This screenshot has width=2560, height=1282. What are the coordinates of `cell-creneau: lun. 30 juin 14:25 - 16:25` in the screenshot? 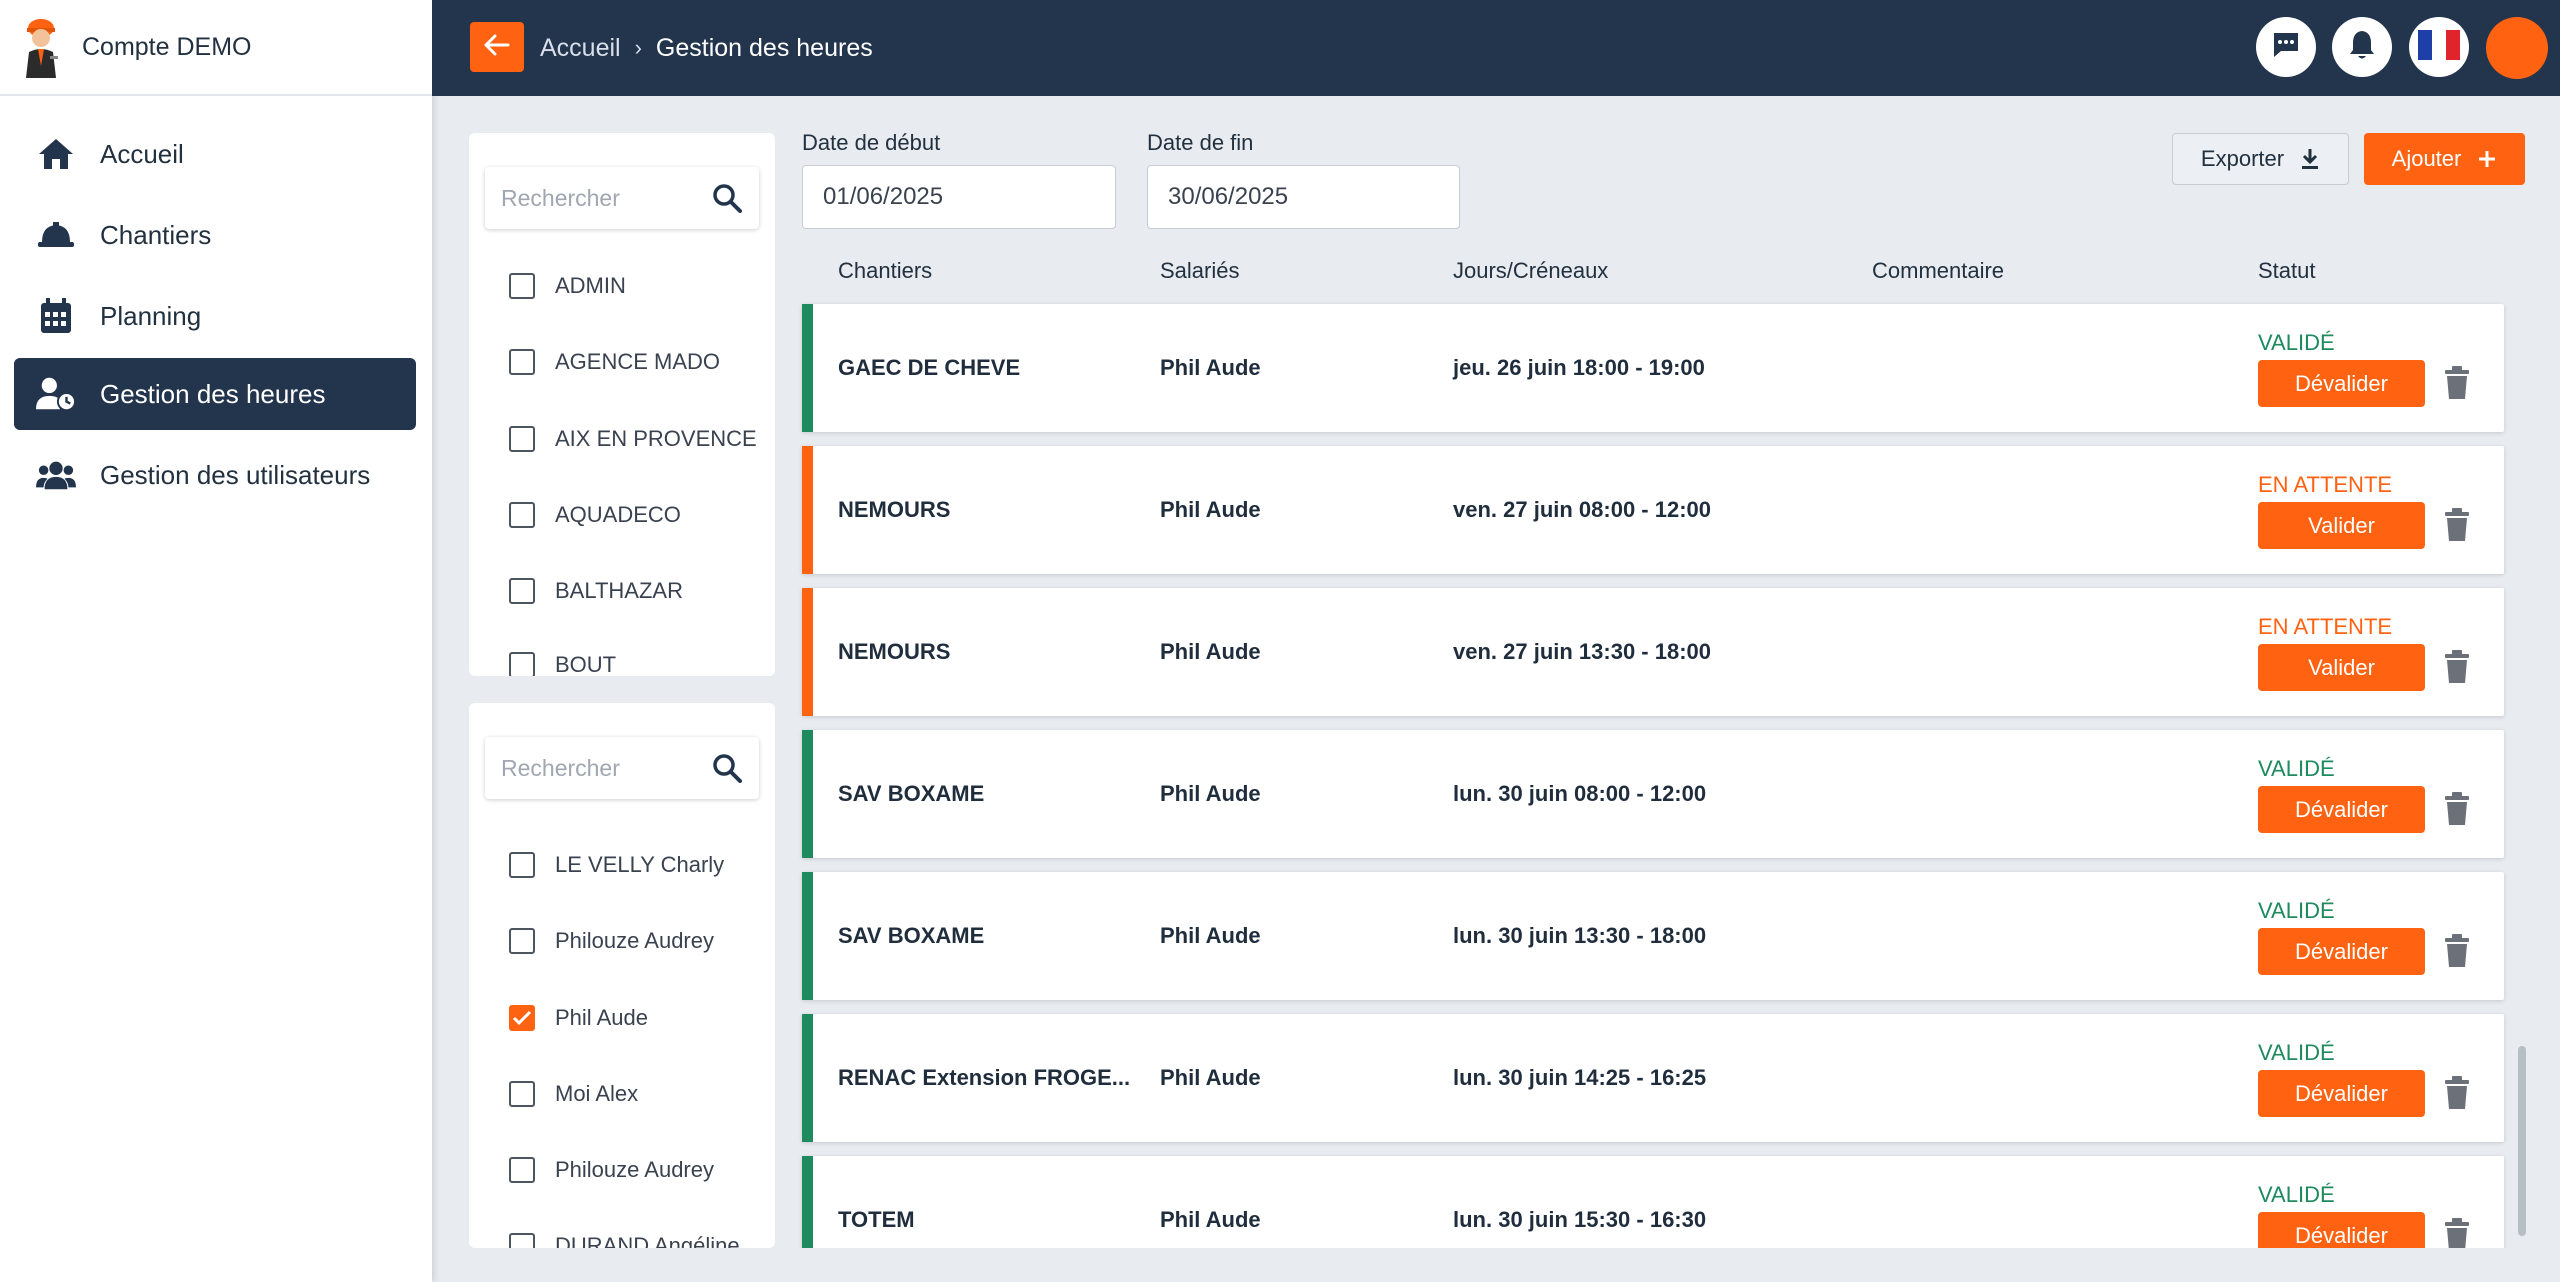 It's located at (1580, 1077).